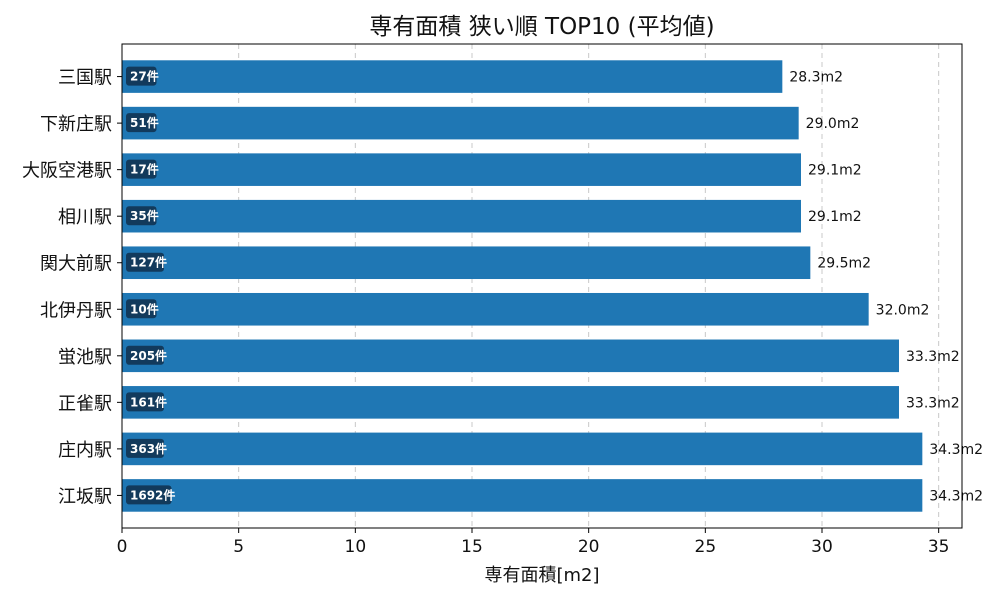  Describe the element at coordinates (148, 262) in the screenshot. I see `count-label: 127件` at that location.